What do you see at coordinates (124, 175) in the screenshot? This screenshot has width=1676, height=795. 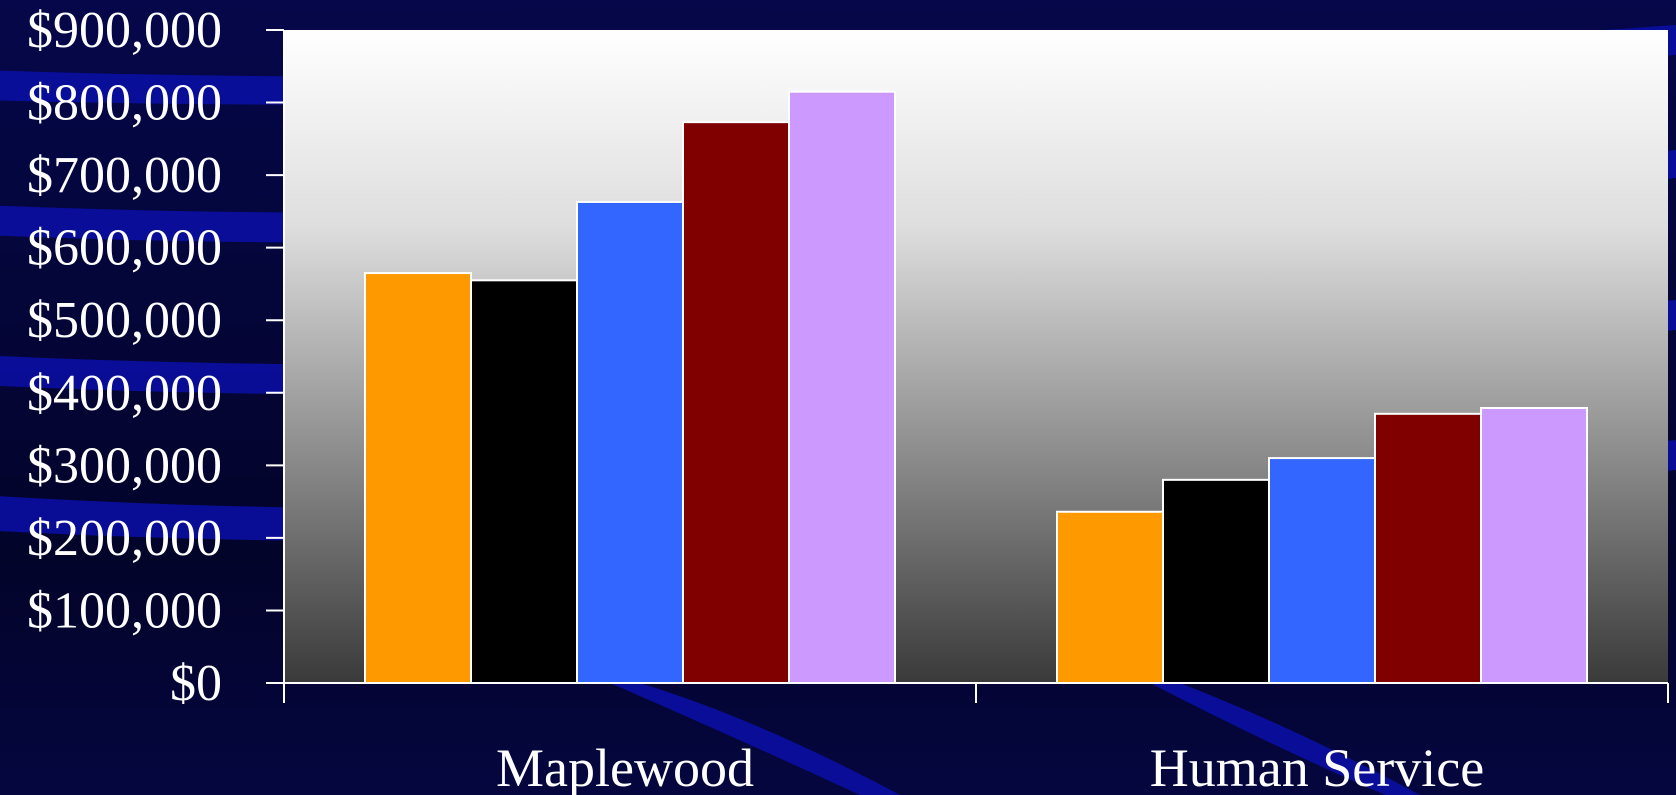 I see `y-tick-label: $700,000` at bounding box center [124, 175].